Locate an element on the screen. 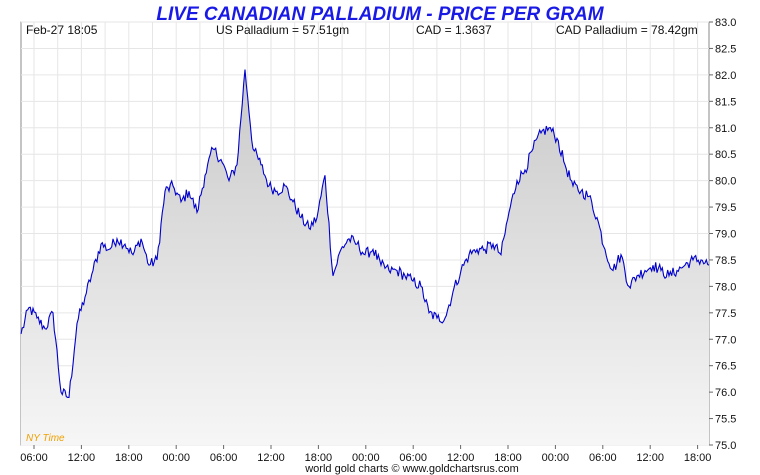  y-tick-label: 76.0 is located at coordinates (725, 393).